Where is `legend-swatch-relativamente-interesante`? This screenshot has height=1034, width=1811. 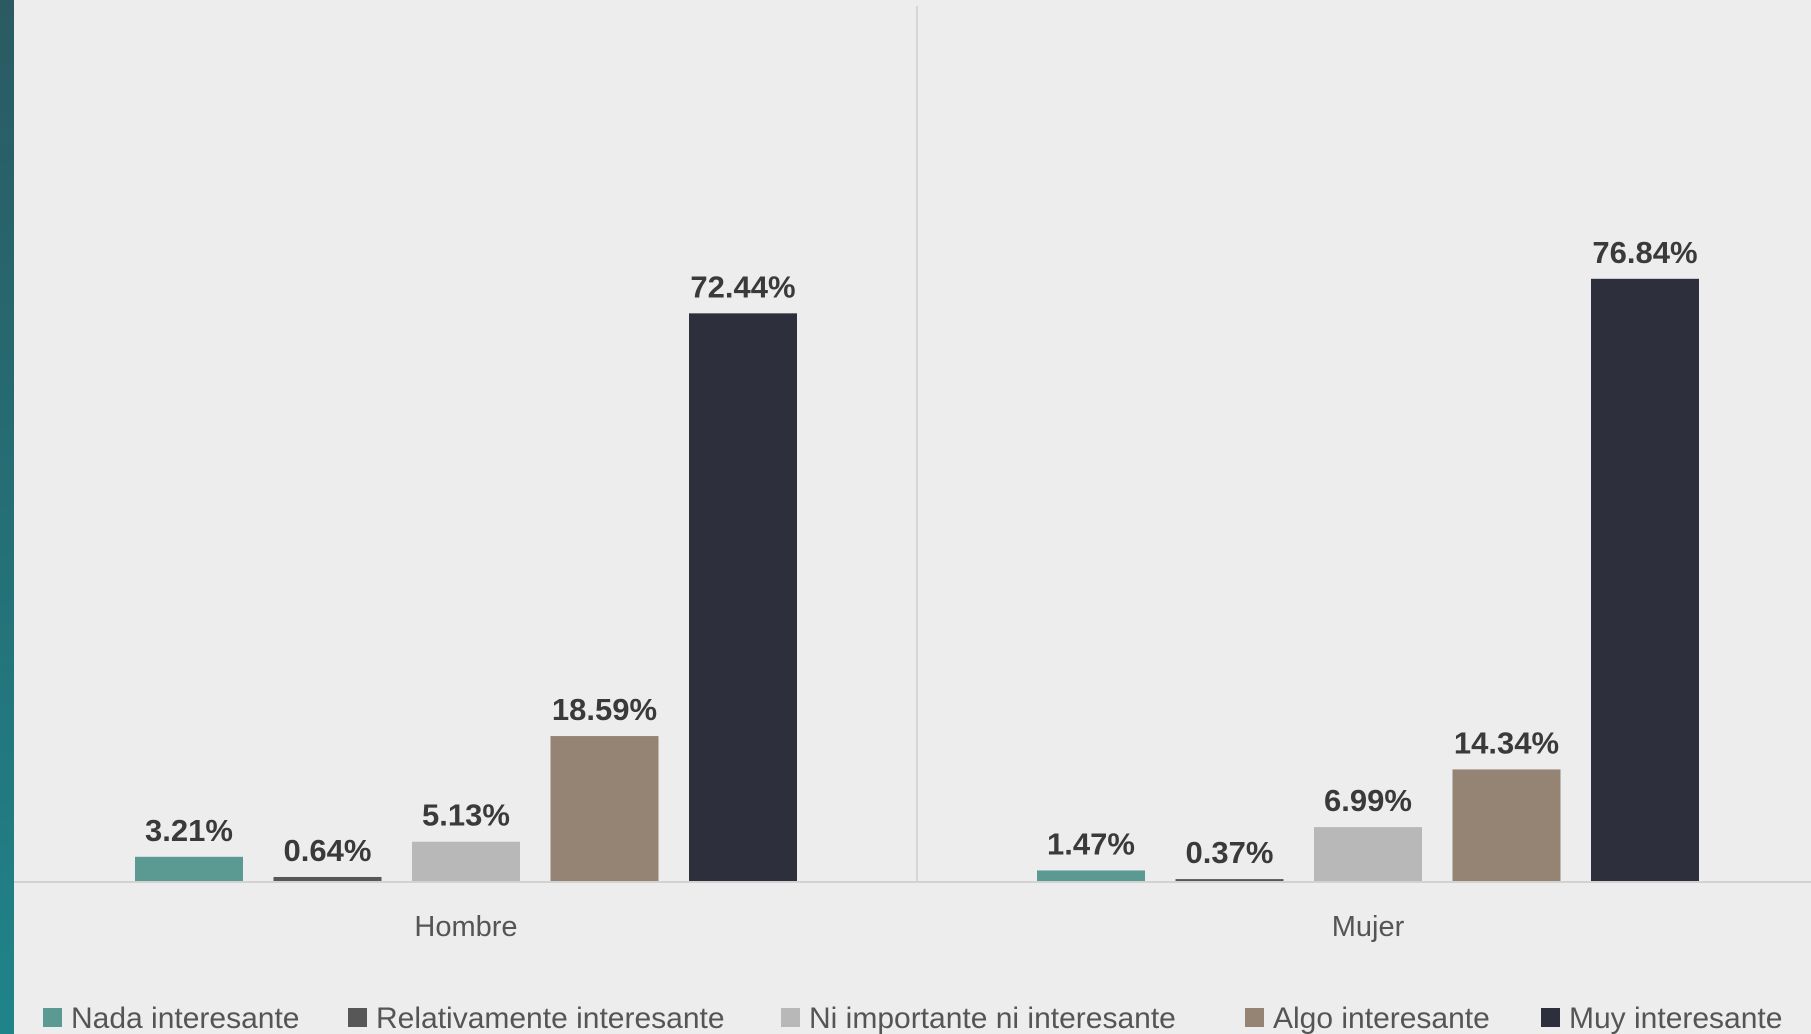
legend-swatch-relativamente-interesante is located at coordinates (357, 1017).